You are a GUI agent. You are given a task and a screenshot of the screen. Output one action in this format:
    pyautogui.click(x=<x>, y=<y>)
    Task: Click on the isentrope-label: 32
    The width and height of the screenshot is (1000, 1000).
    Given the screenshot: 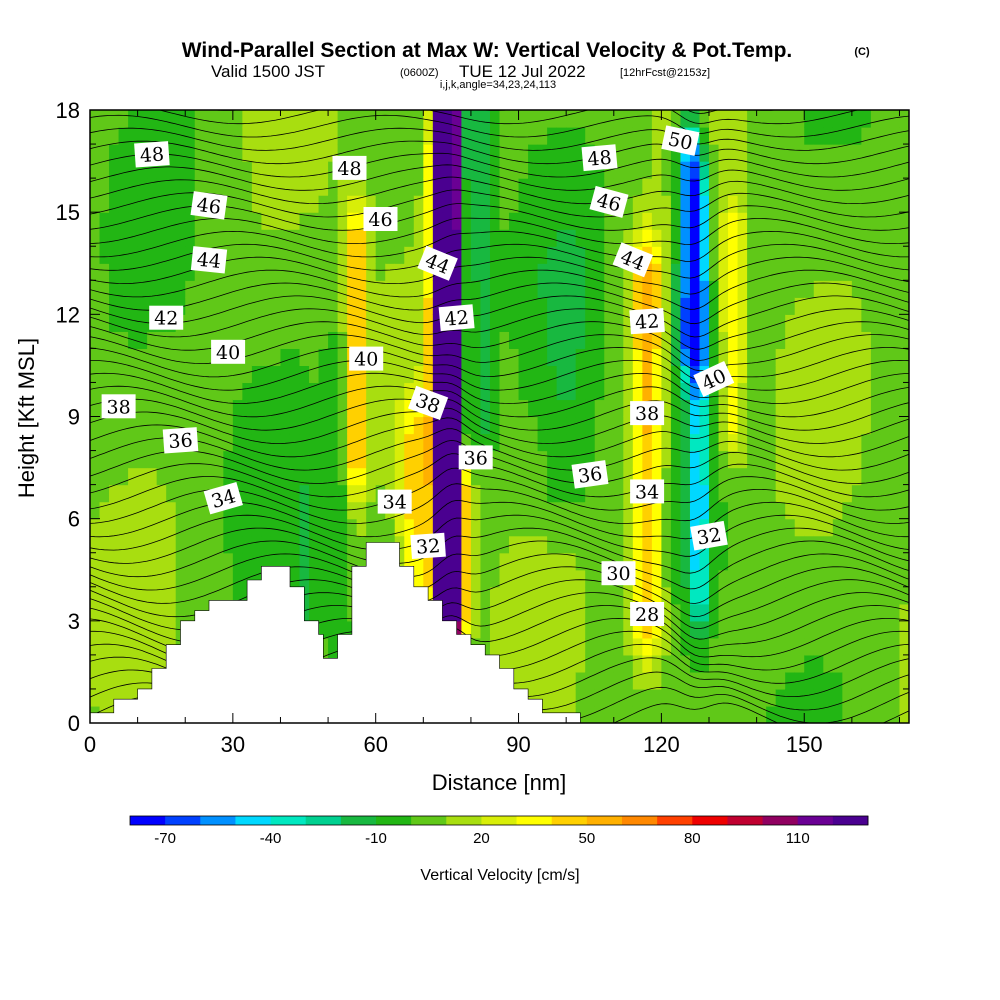 What is the action you would take?
    pyautogui.click(x=428, y=546)
    